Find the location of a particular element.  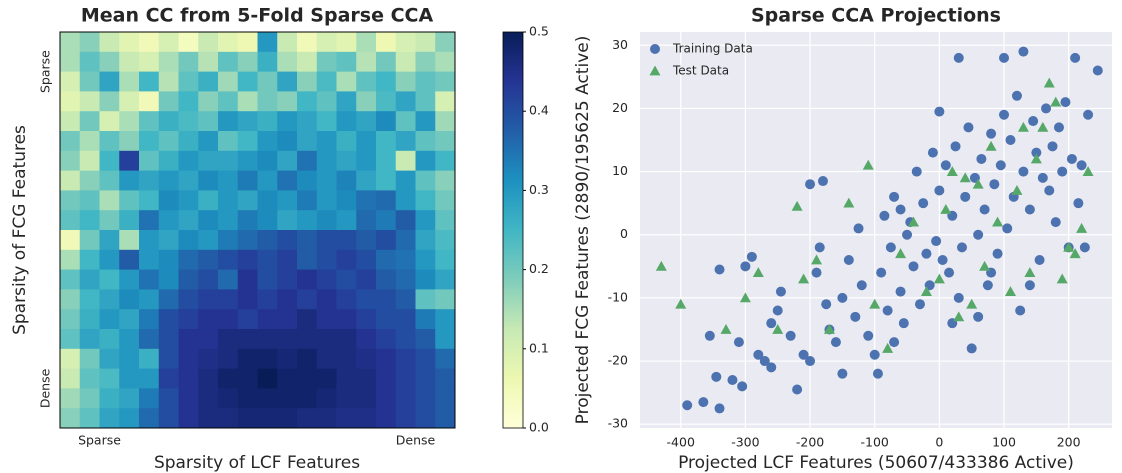

y-tick-label: 10 is located at coordinates (620, 170).